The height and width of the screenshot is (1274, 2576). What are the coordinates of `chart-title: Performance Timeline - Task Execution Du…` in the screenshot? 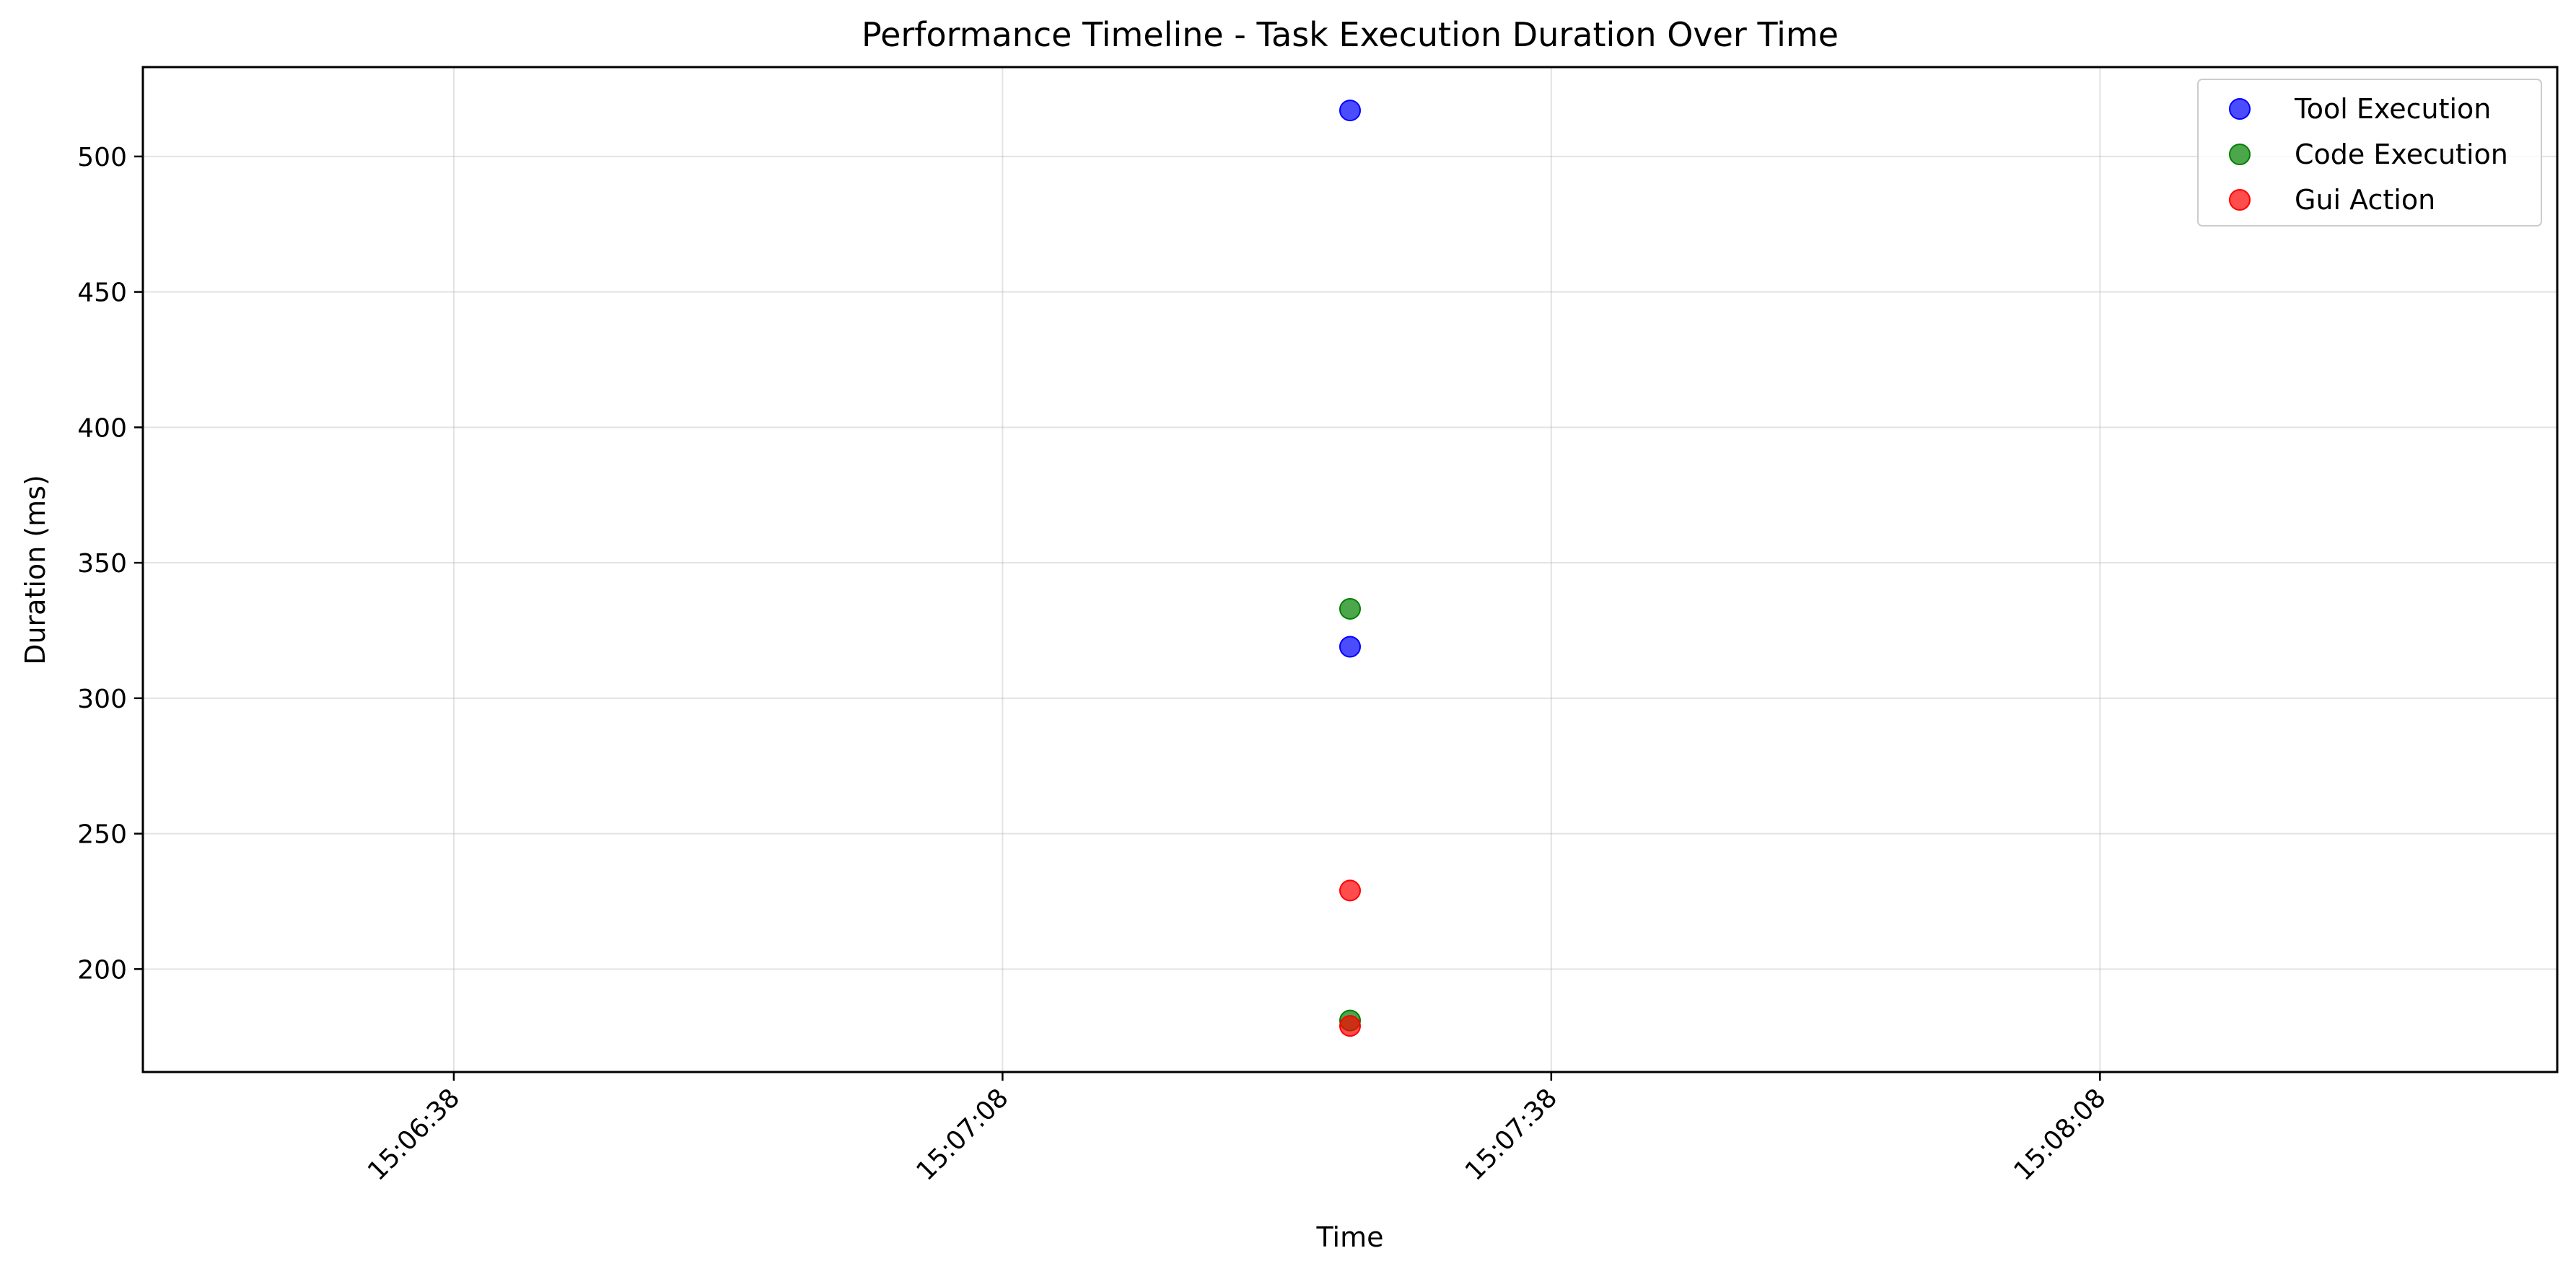 It's located at (1350, 34).